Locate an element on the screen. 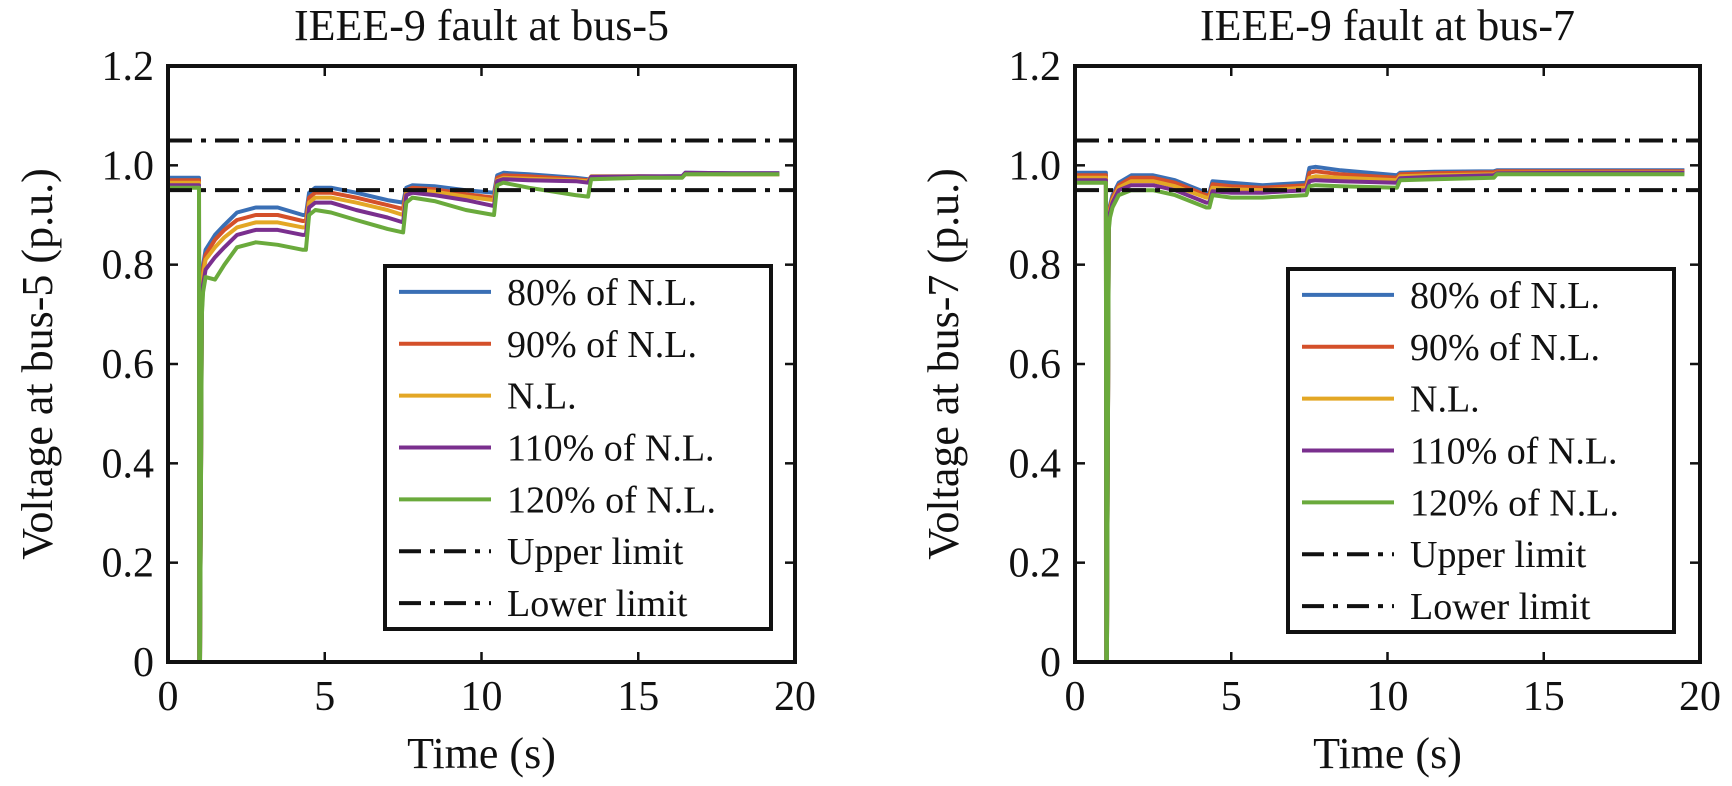 This screenshot has width=1732, height=786. y-axis-label: Voltage at bus-5 (p.u.) is located at coordinates (37, 363).